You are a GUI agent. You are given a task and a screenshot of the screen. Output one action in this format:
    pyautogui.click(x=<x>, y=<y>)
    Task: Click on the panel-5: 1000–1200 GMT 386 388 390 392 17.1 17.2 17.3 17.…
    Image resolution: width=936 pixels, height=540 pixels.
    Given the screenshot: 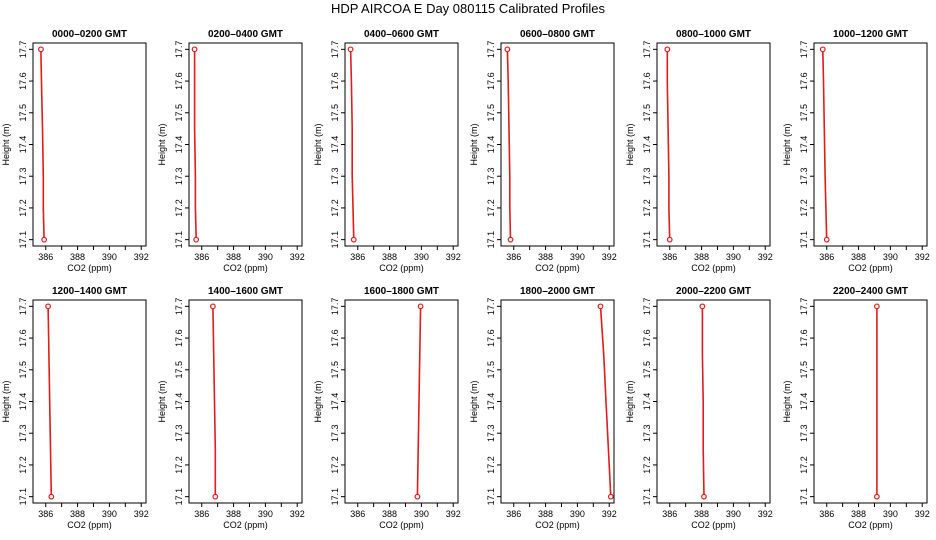 What is the action you would take?
    pyautogui.click(x=856, y=151)
    